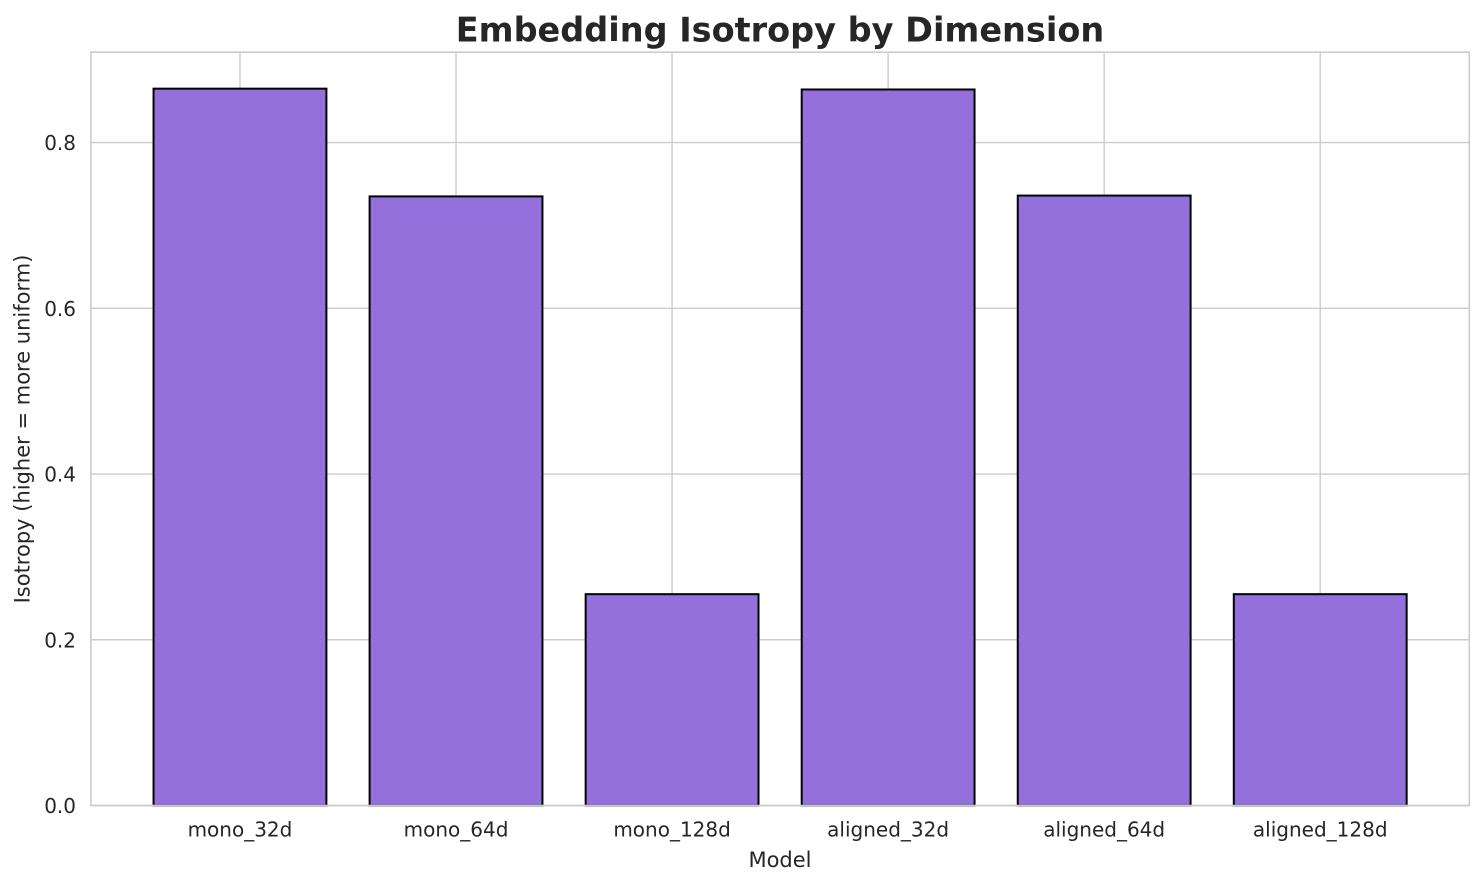  Describe the element at coordinates (888, 447) in the screenshot. I see `bar-aligned_32d` at that location.